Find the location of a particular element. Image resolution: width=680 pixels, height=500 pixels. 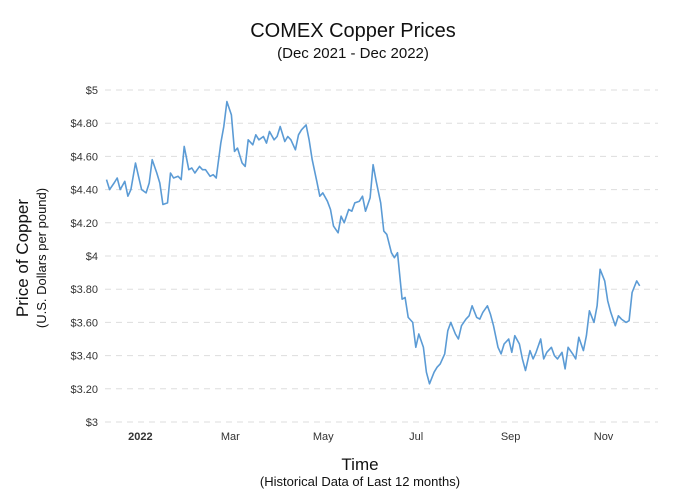

x-tick-label: Sep is located at coordinates (511, 437).